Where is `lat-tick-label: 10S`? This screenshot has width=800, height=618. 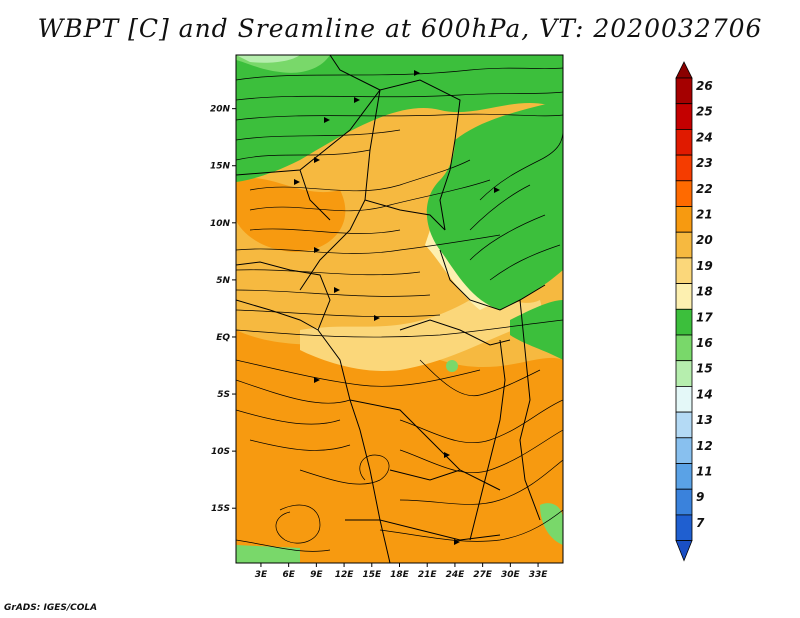 lat-tick-label: 10S is located at coordinates (220, 452).